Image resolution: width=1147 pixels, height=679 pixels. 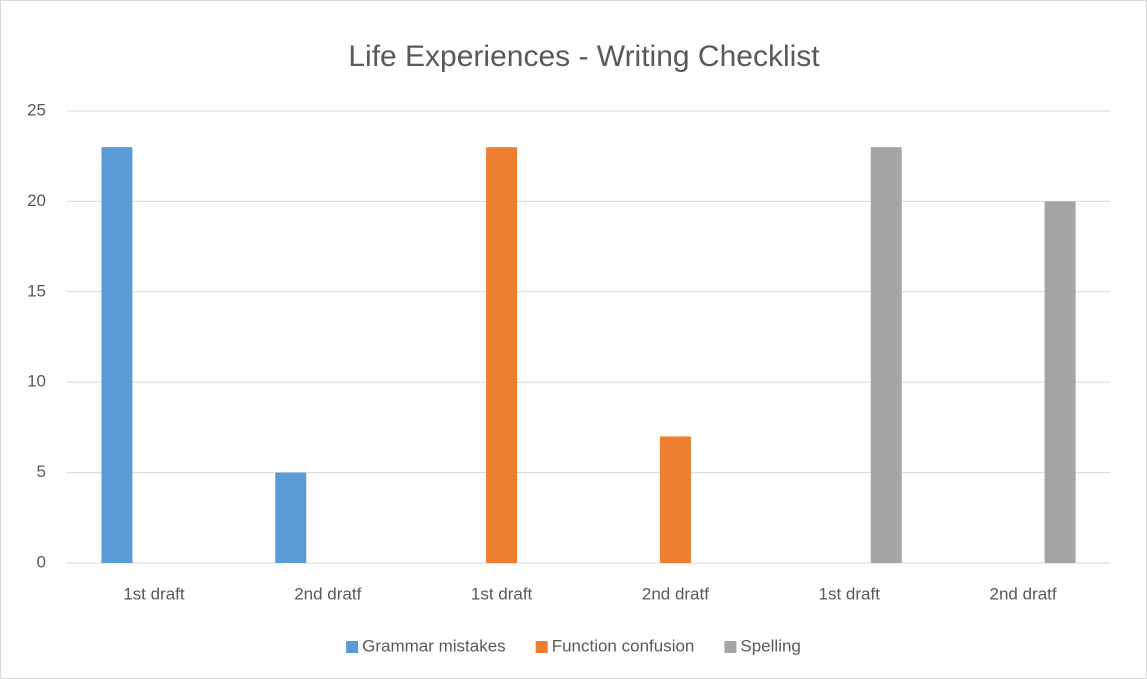 What do you see at coordinates (41, 561) in the screenshot?
I see `y-tick-label: 0` at bounding box center [41, 561].